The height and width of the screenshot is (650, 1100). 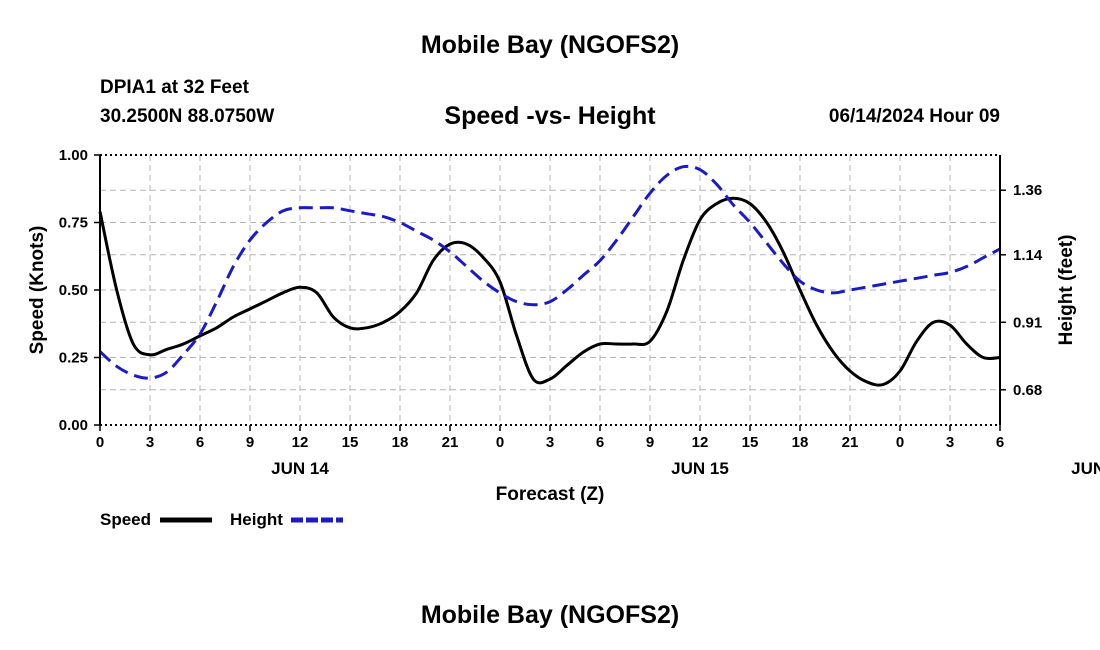 What do you see at coordinates (1027, 322) in the screenshot?
I see `y-right-tick-label: 0.91` at bounding box center [1027, 322].